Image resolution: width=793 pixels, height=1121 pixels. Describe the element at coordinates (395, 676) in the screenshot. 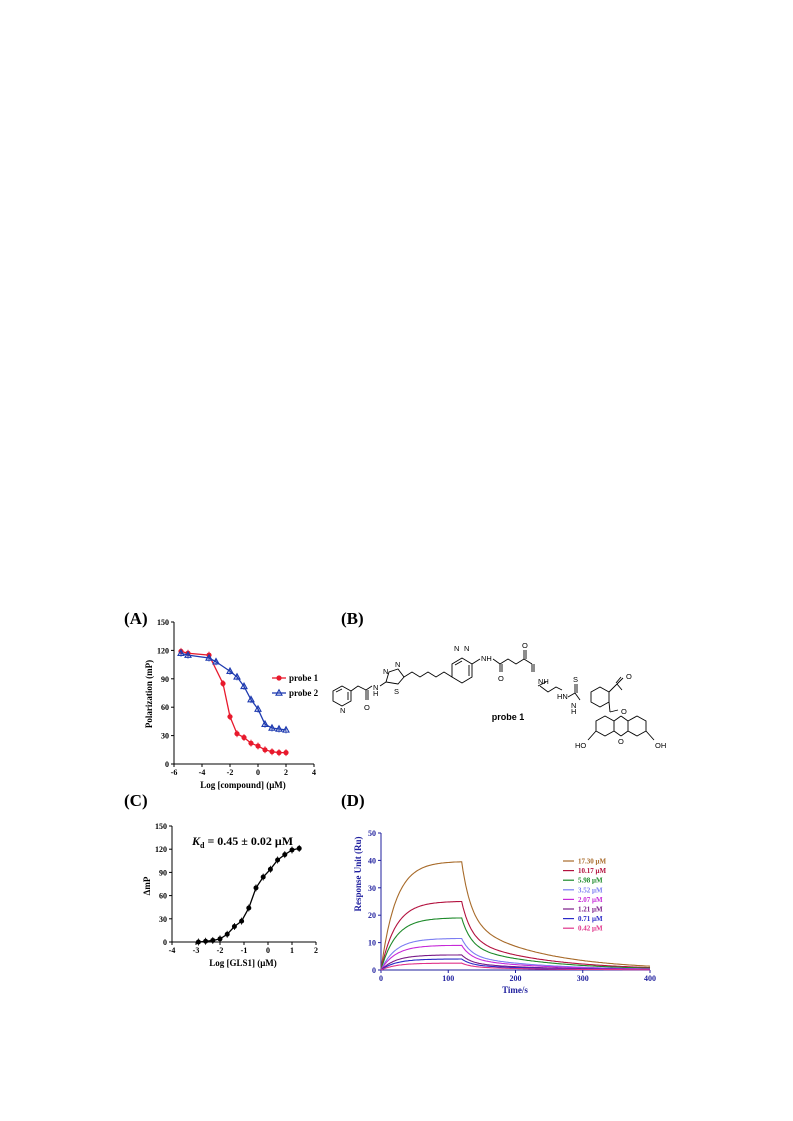

I see `thiadiazole-ring` at that location.